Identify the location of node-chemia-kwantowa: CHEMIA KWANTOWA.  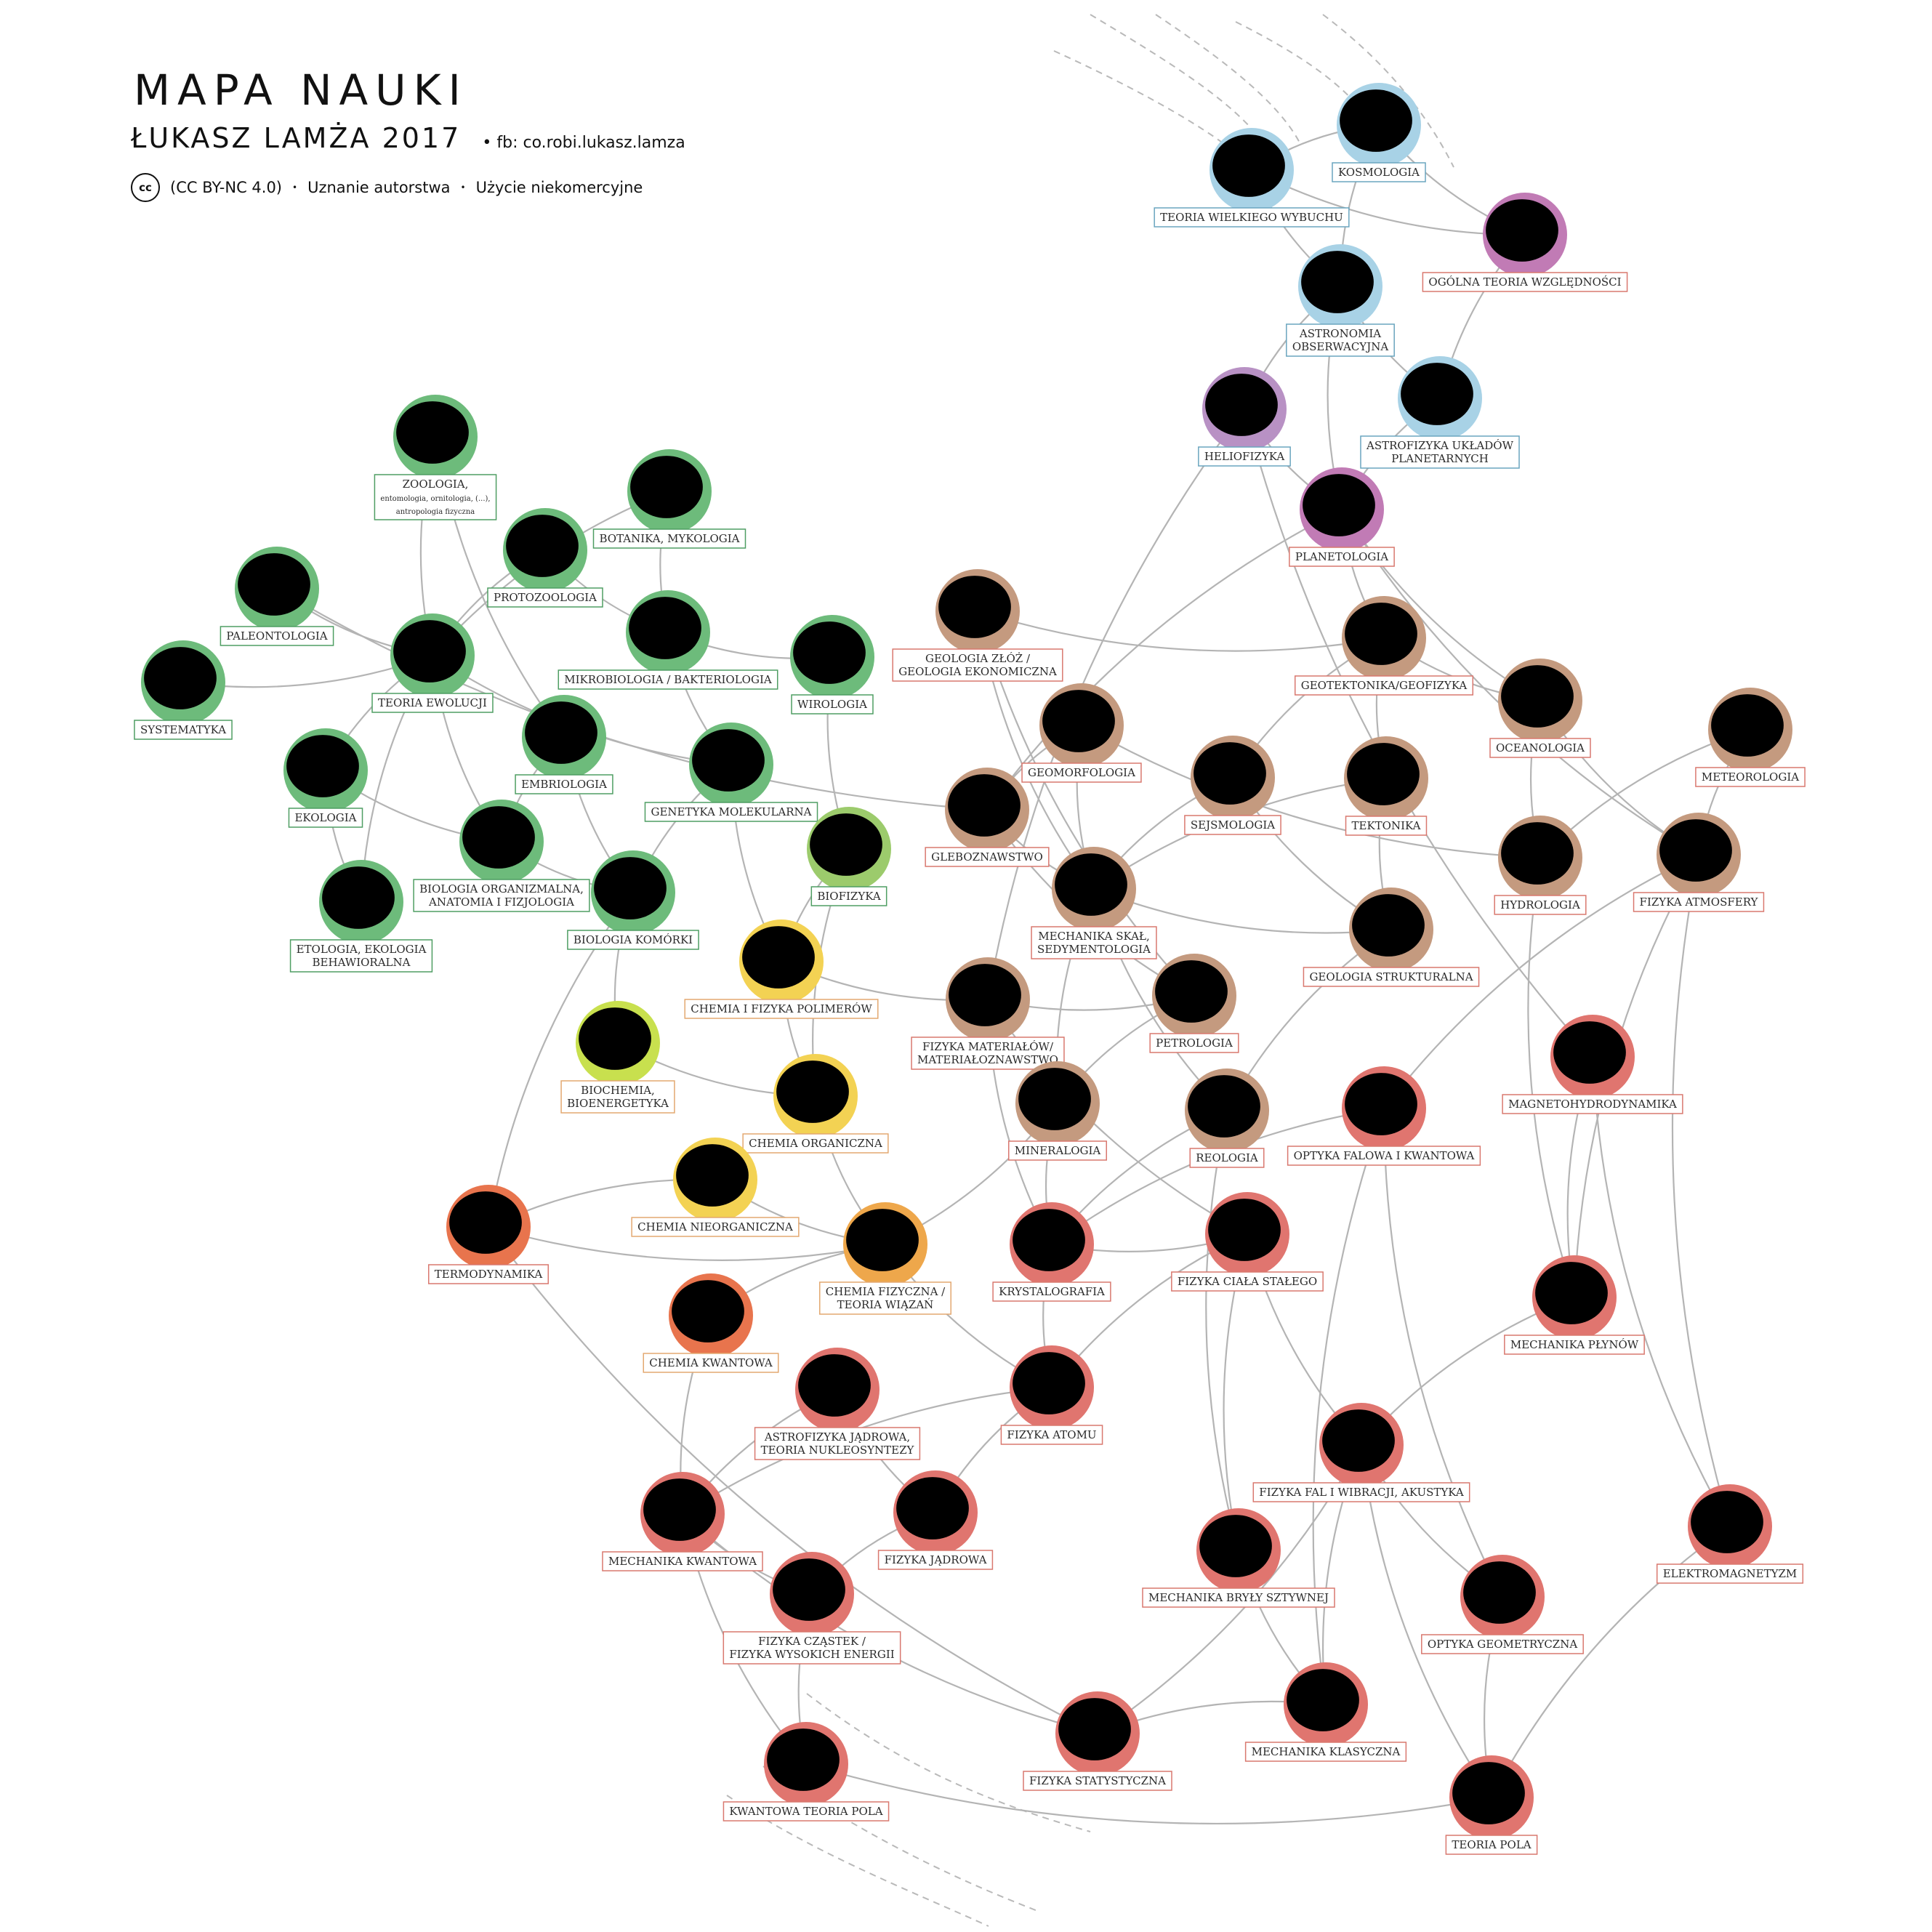
(711, 1323).